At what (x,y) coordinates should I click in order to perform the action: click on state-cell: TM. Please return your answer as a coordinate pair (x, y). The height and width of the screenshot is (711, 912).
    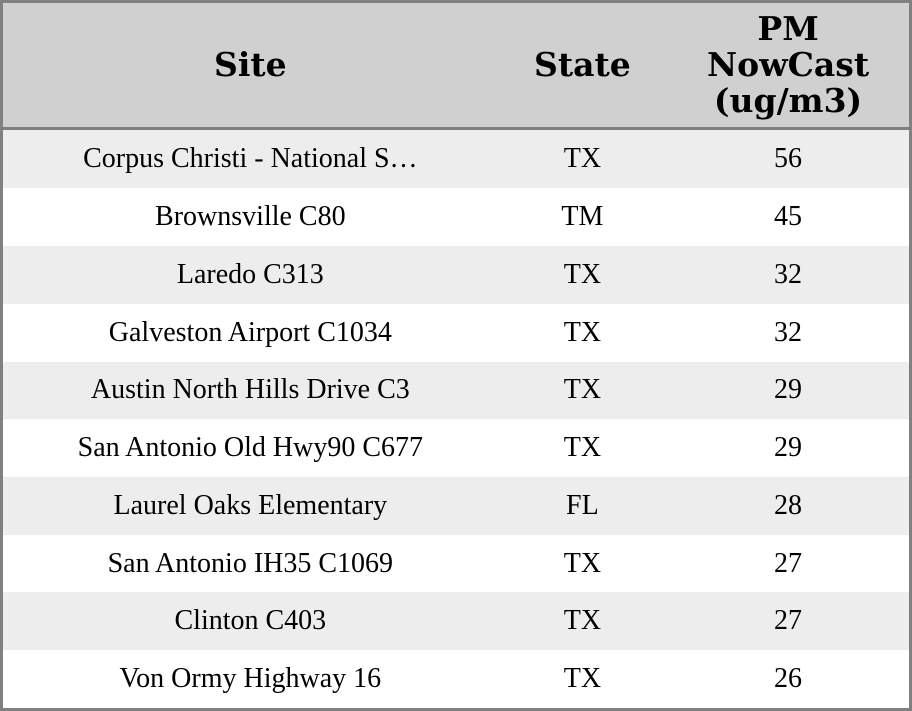
    Looking at the image, I should click on (582, 217).